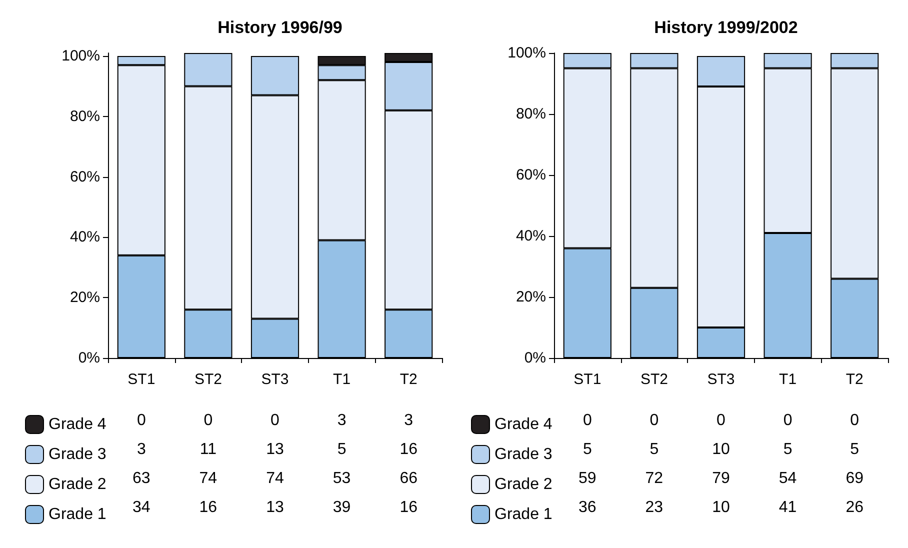 The width and height of the screenshot is (908, 548). What do you see at coordinates (342, 479) in the screenshot?
I see `data-label: 53` at bounding box center [342, 479].